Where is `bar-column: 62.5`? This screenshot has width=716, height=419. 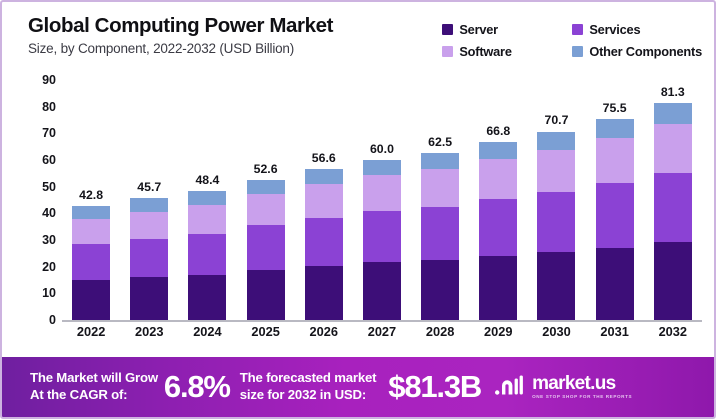 bar-column: 62.5 is located at coordinates (440, 200).